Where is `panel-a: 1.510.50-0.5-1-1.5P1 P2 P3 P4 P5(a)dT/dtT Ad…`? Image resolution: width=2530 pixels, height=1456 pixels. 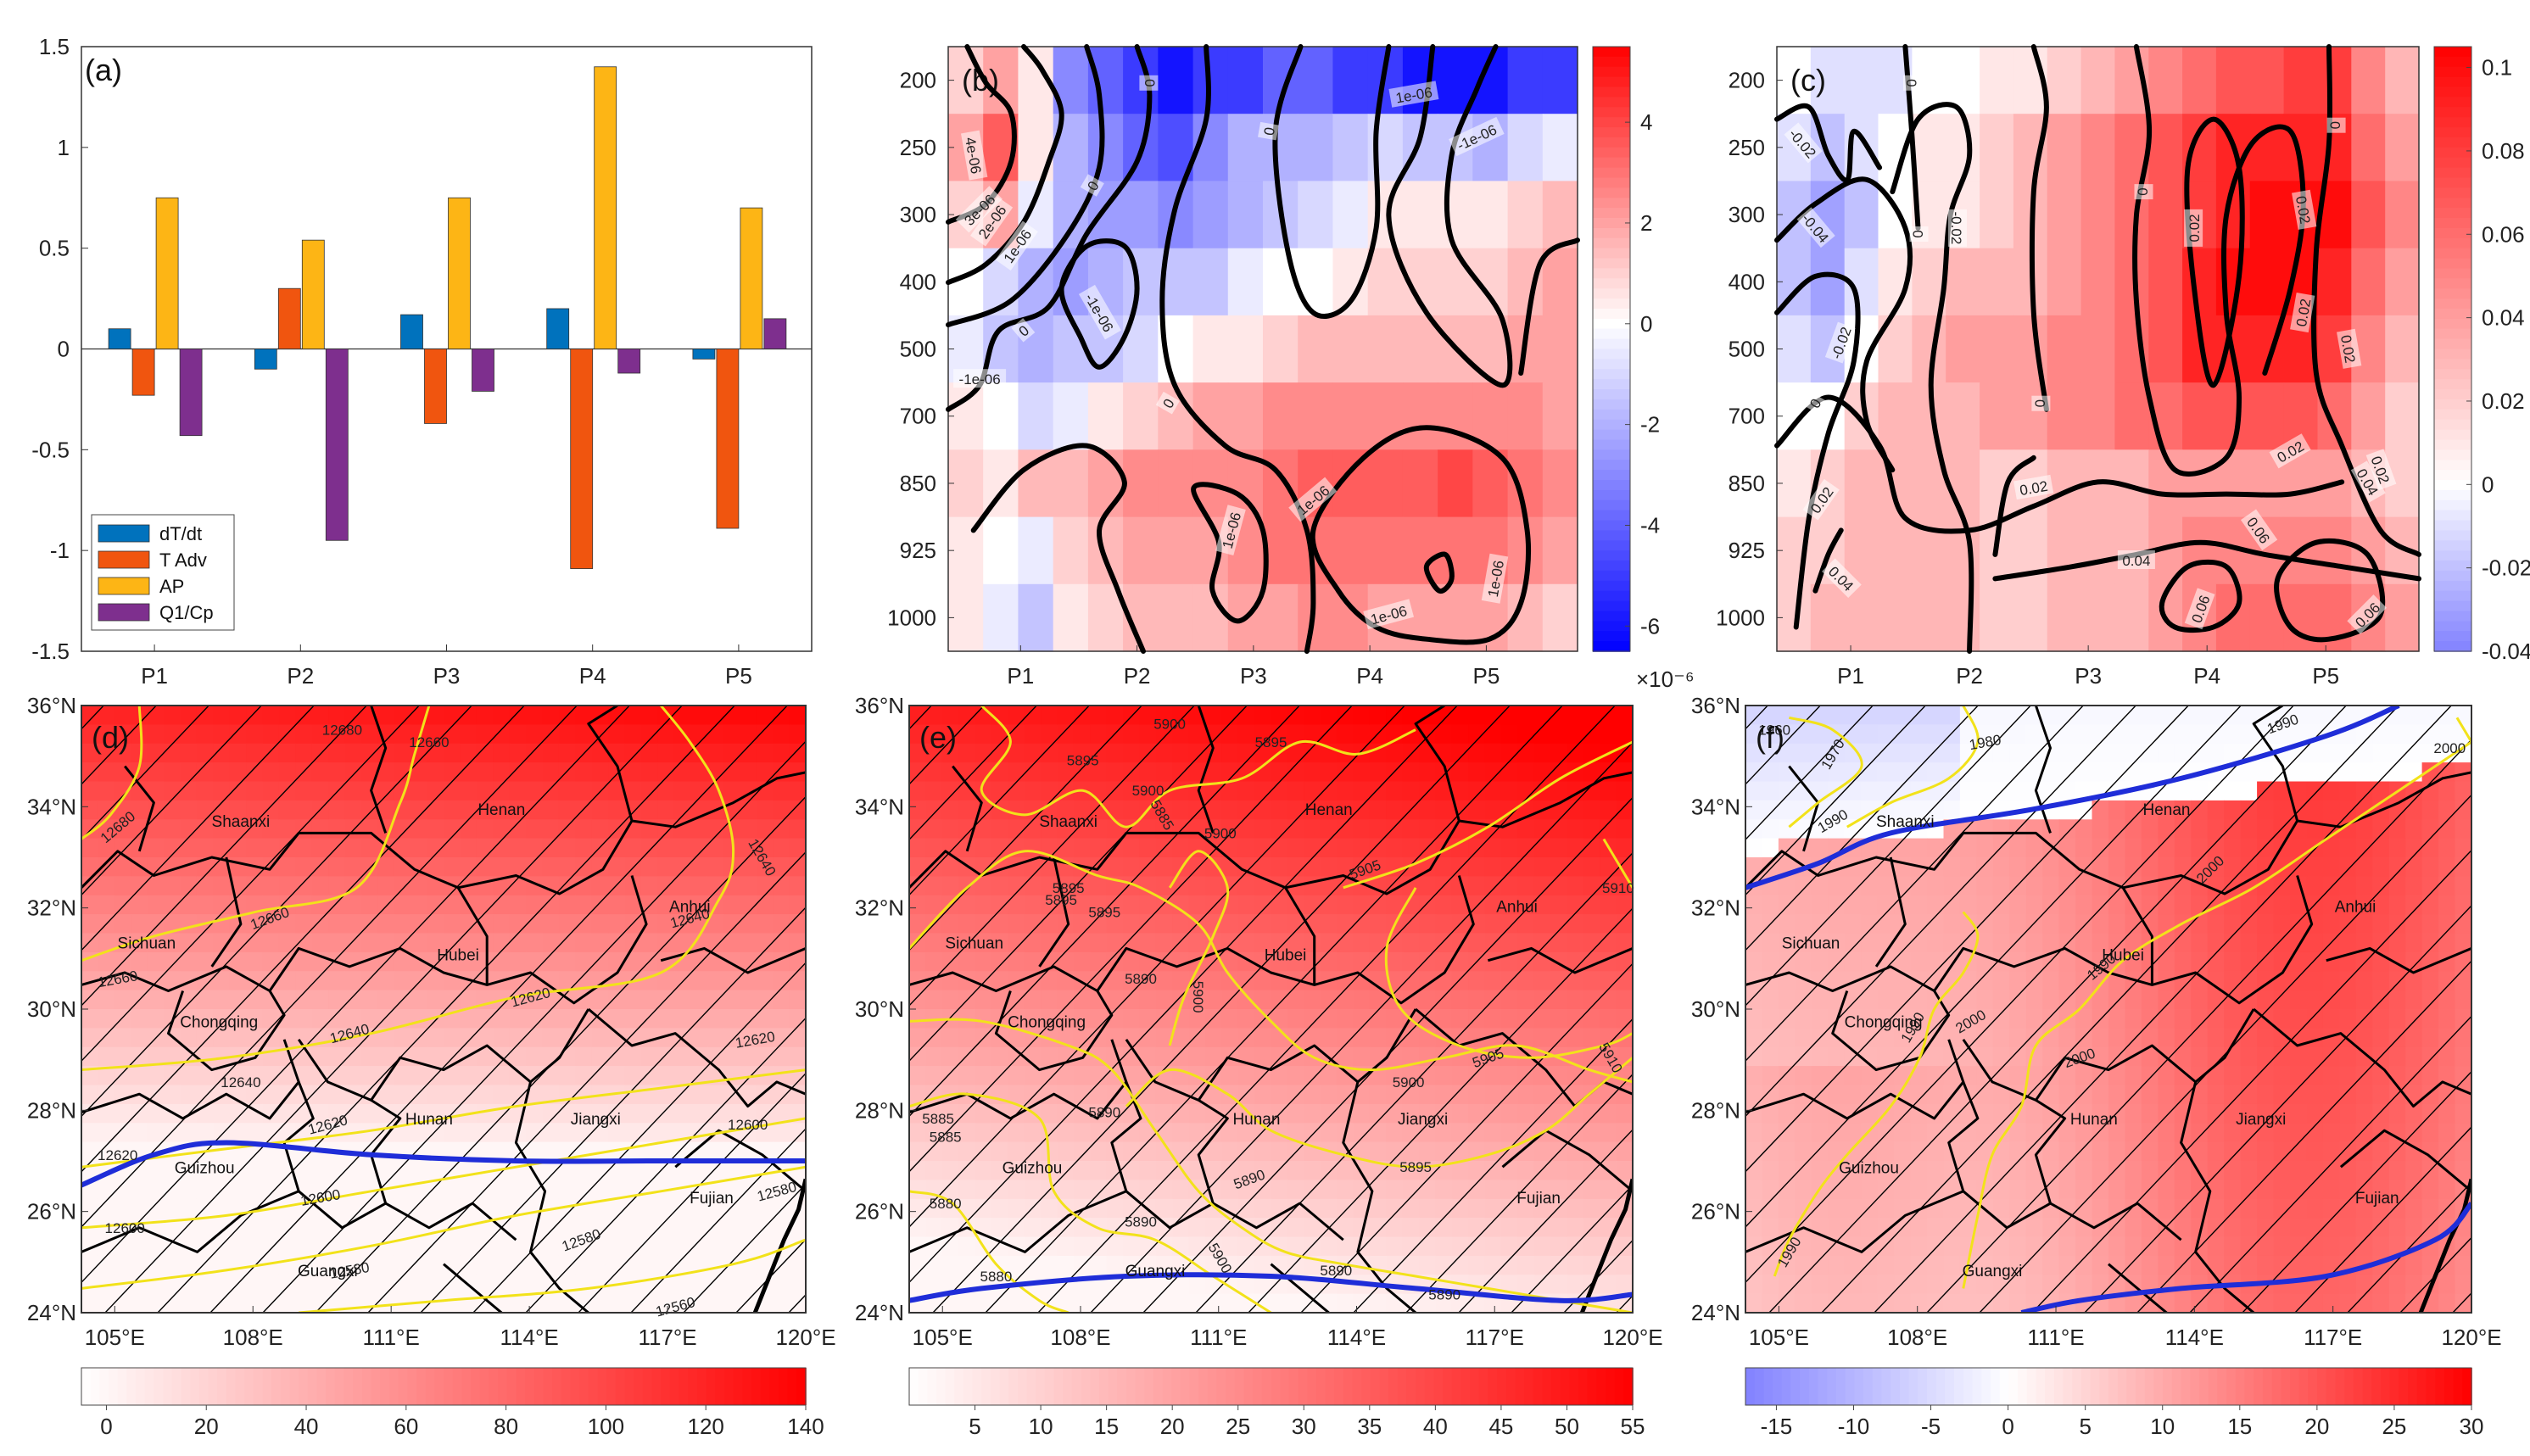 panel-a: 1.510.50-0.5-1-1.5P1 P2 P3 P4 P5(a)dT/dtT Ad… is located at coordinates (422, 361).